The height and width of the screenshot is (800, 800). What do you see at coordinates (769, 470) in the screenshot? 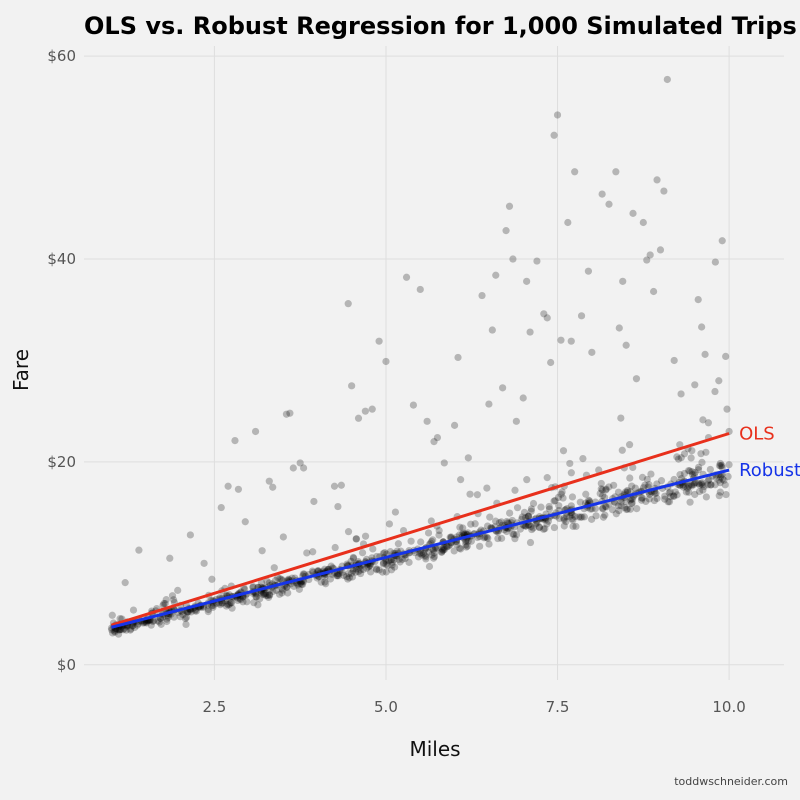
I see `robust-line-label: Robust` at bounding box center [769, 470].